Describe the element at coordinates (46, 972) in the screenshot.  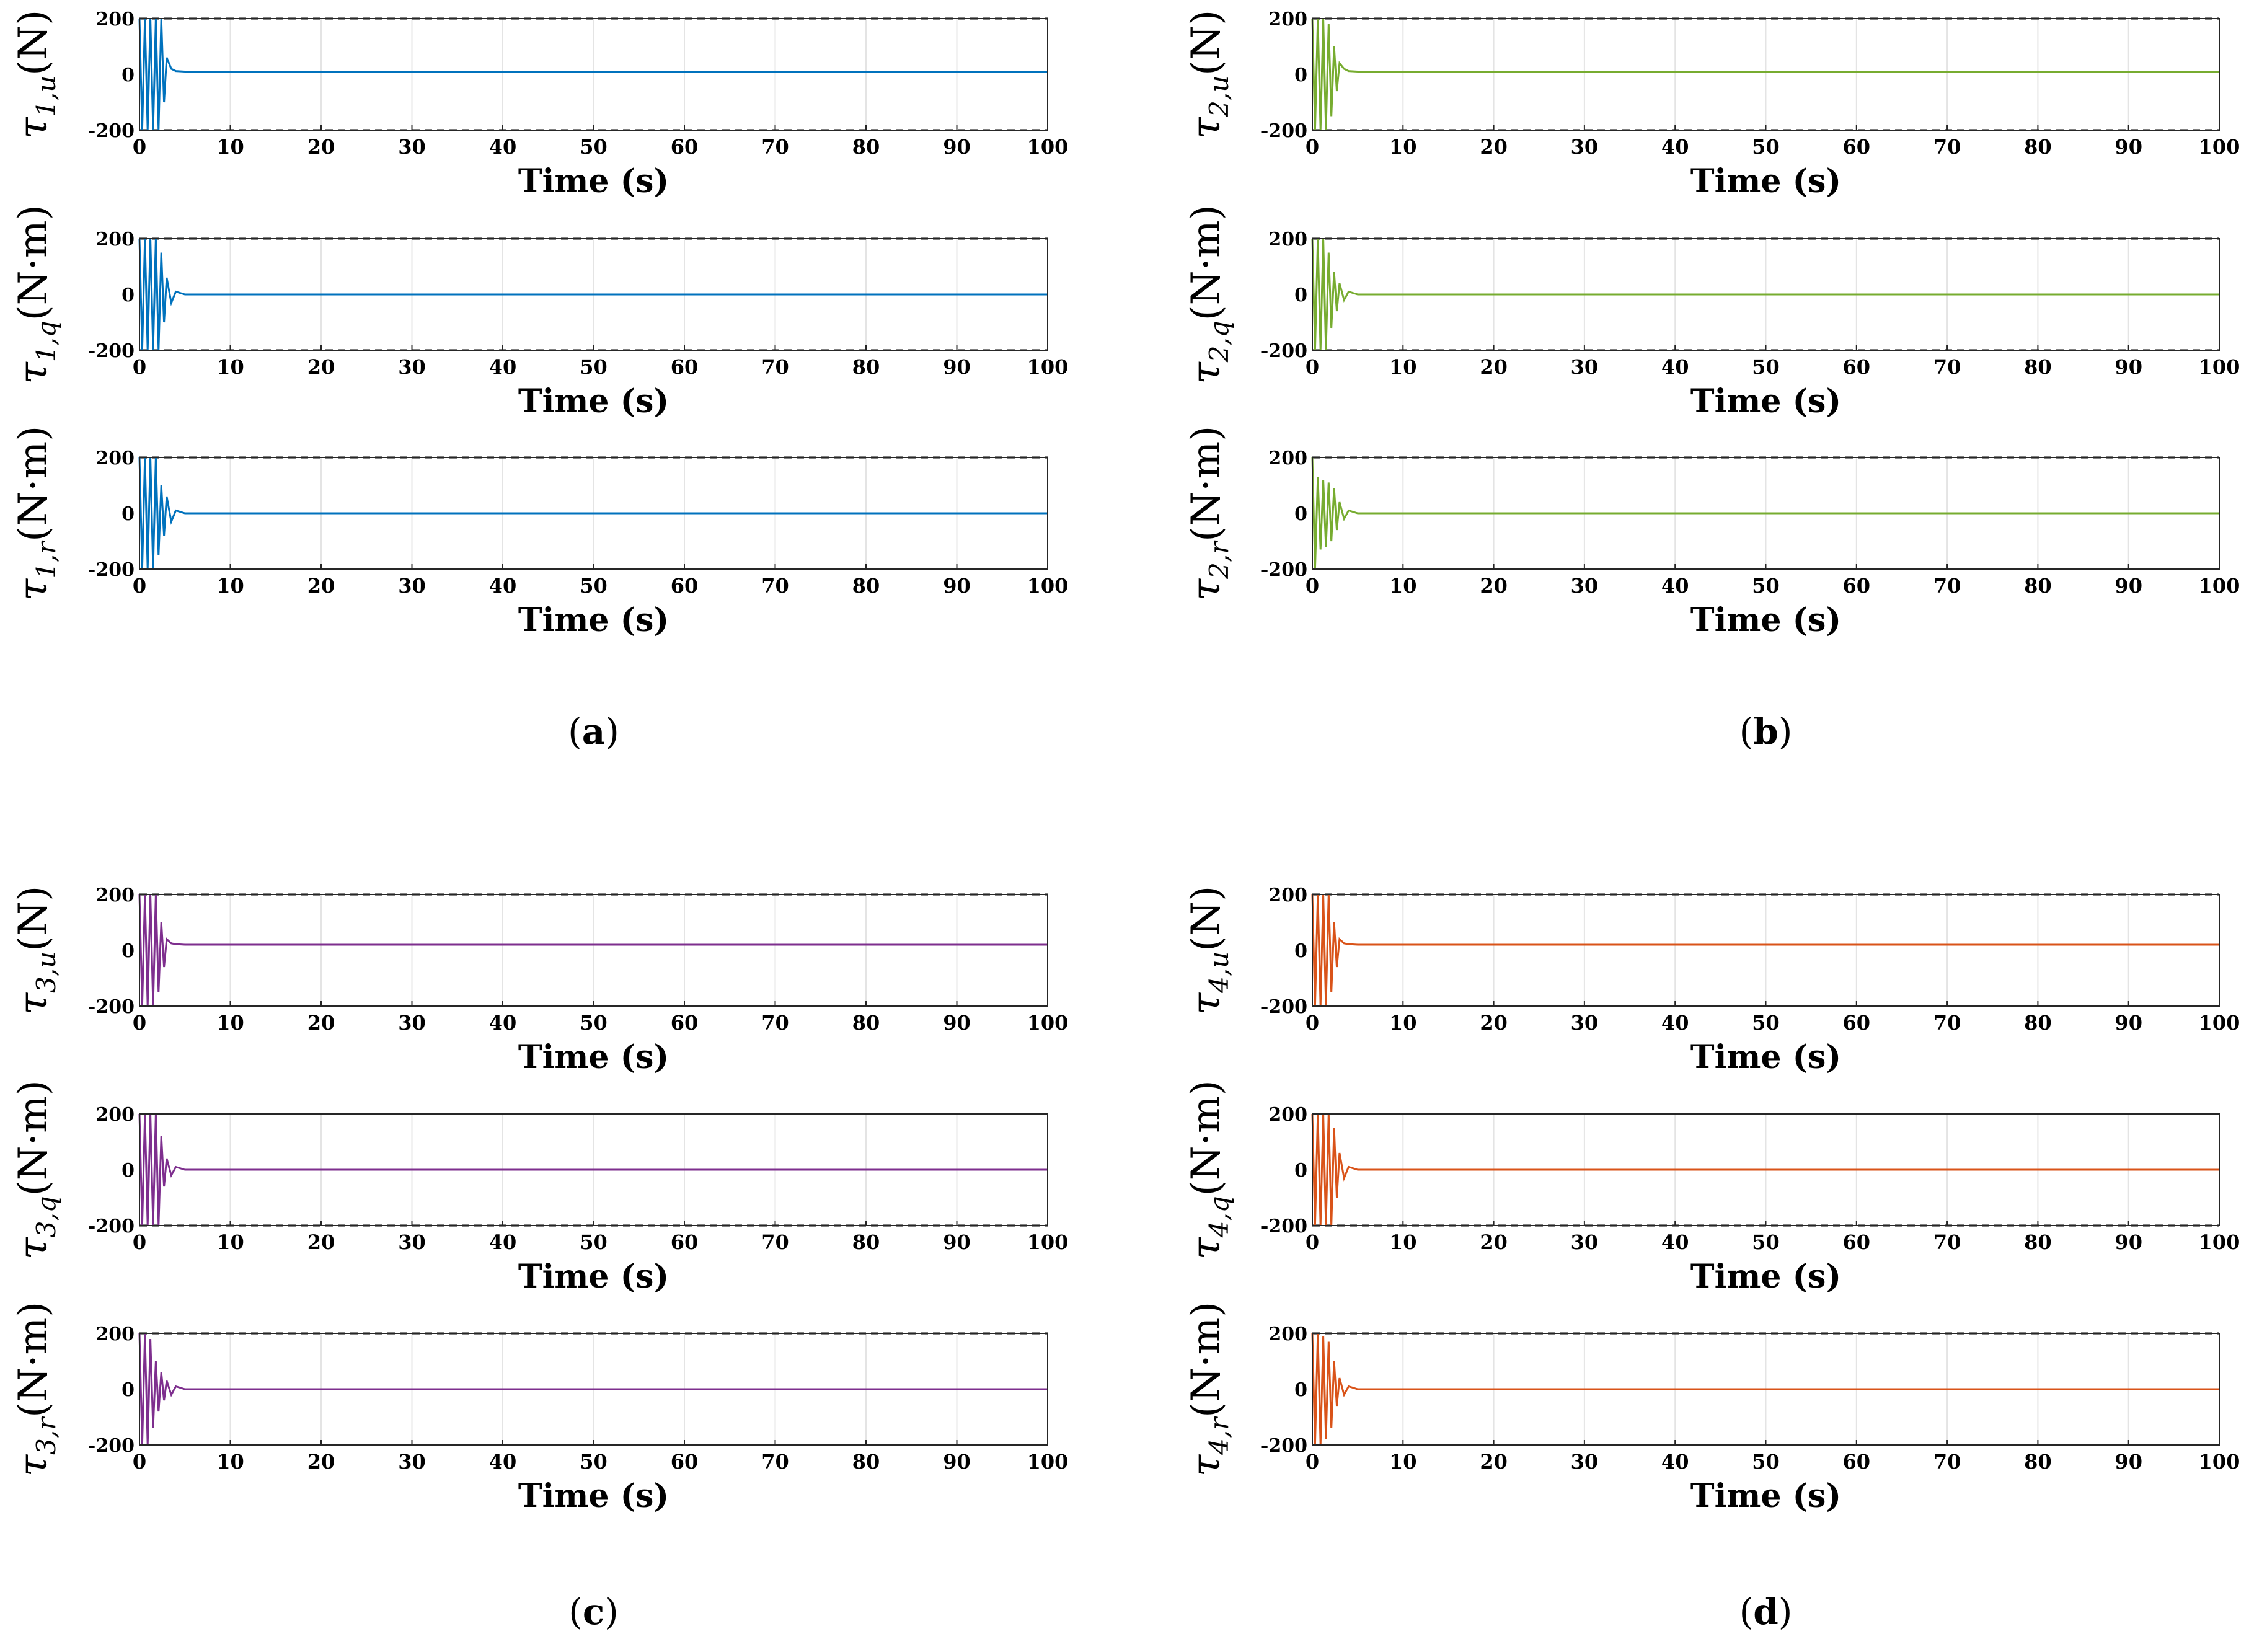
I see `y-axis-subscript: 3,u` at that location.